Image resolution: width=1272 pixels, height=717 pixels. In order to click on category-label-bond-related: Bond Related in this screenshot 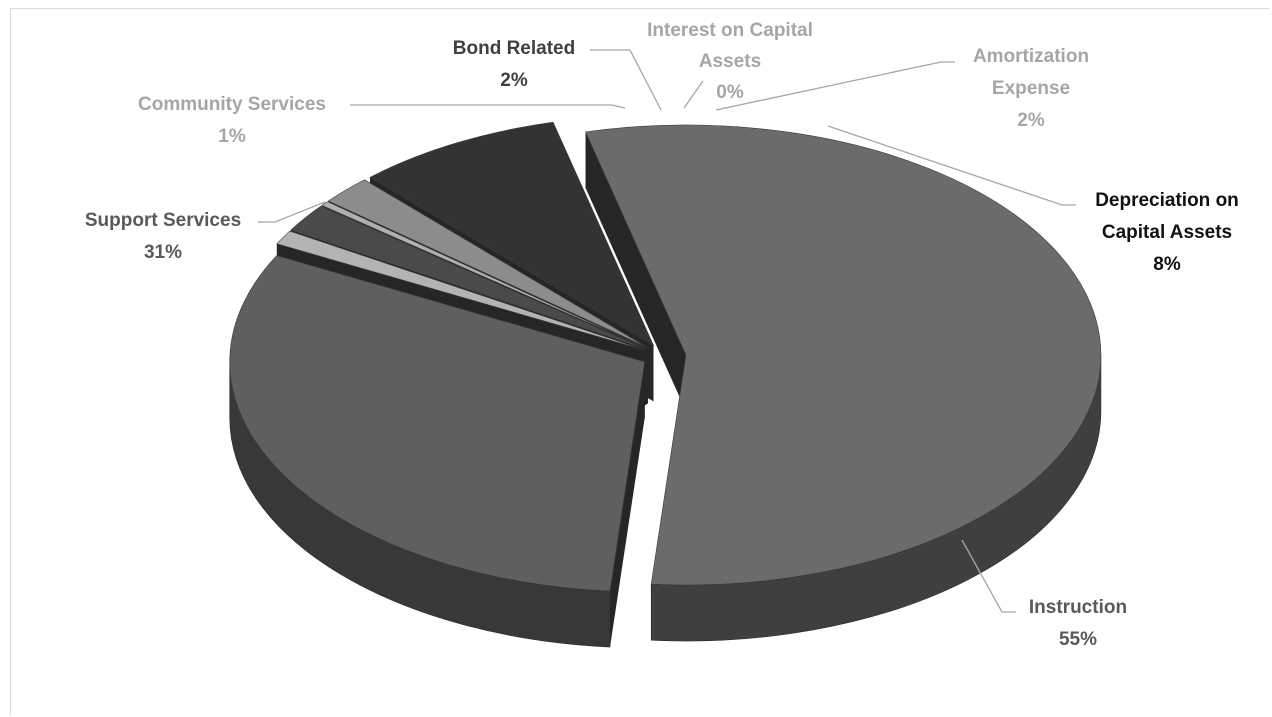, I will do `click(514, 48)`.